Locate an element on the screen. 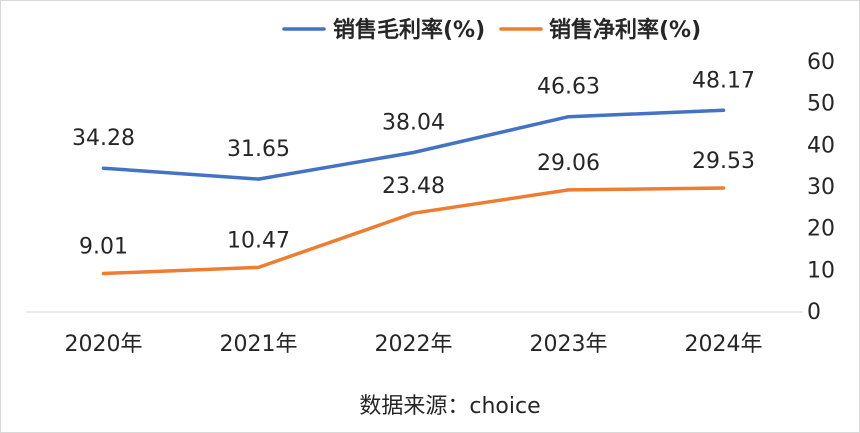  data-source-note: 数据来源：choice is located at coordinates (449, 406).